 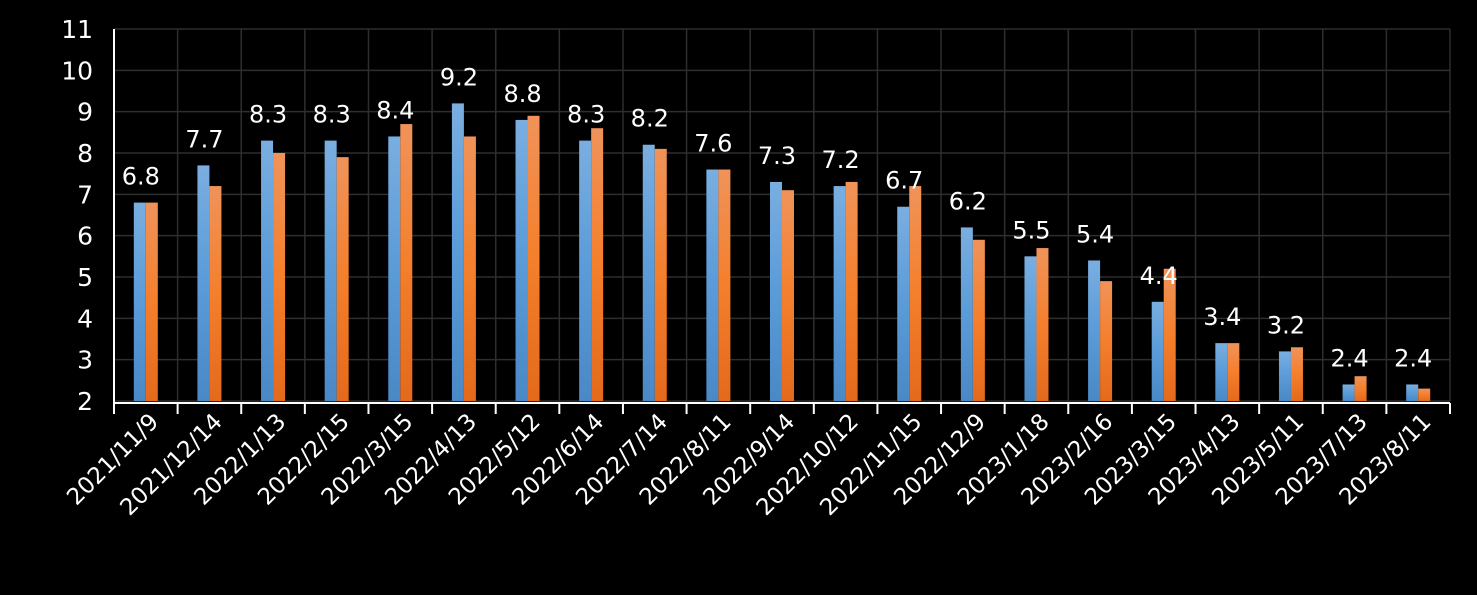 I want to click on y-tick-label: 4, so click(x=85, y=318).